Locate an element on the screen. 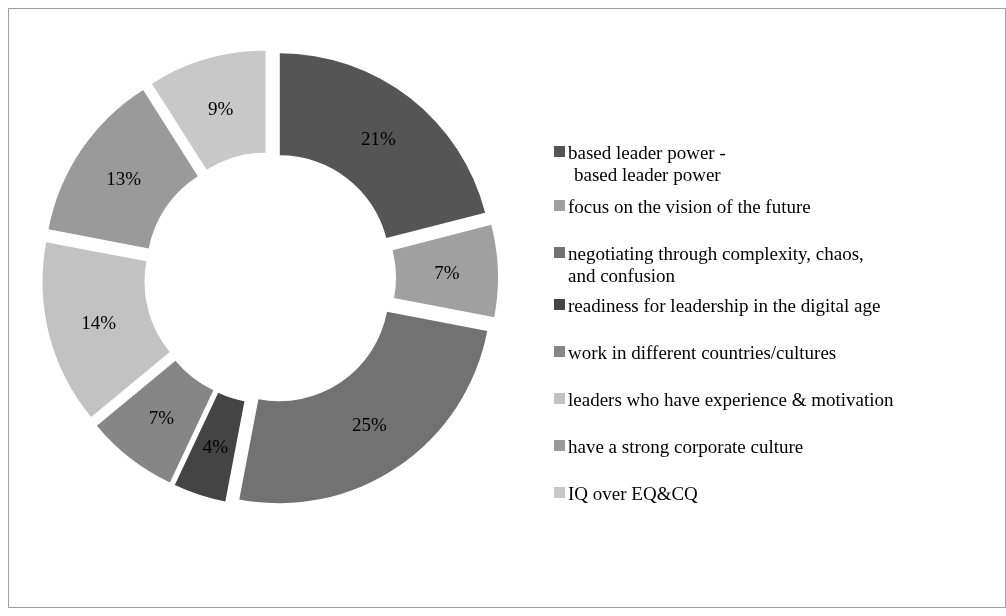 Image resolution: width=1006 pixels, height=616 pixels. data-label: 25% is located at coordinates (370, 424).